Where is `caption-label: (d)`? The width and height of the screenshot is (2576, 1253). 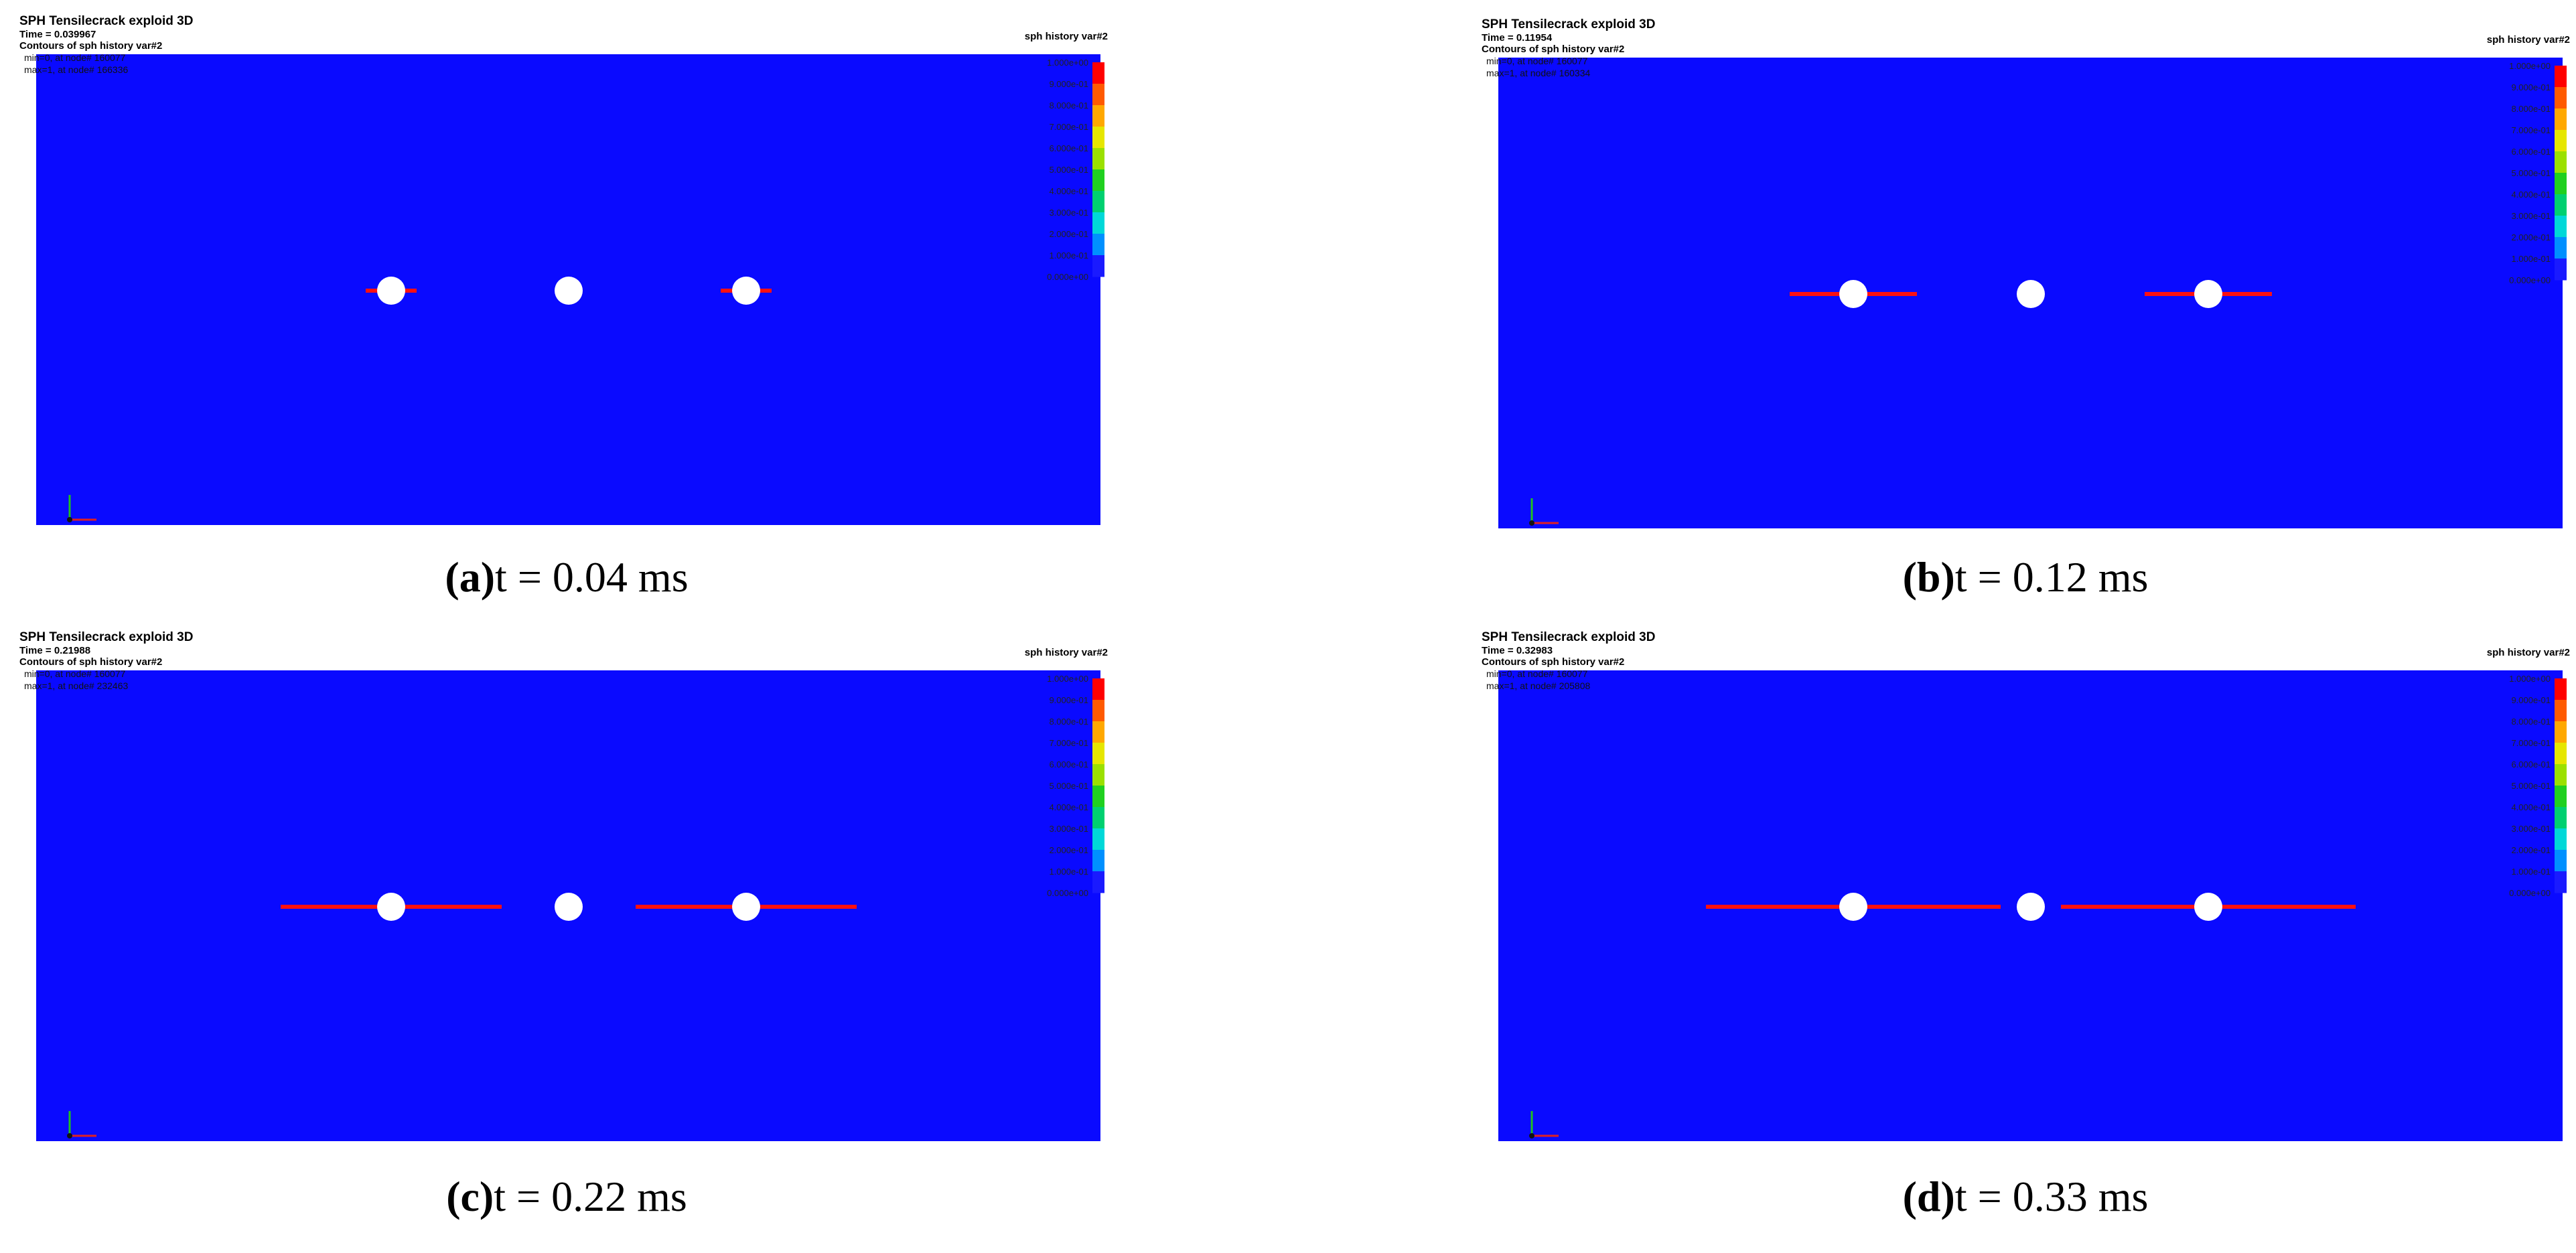 caption-label: (d) is located at coordinates (1929, 1196).